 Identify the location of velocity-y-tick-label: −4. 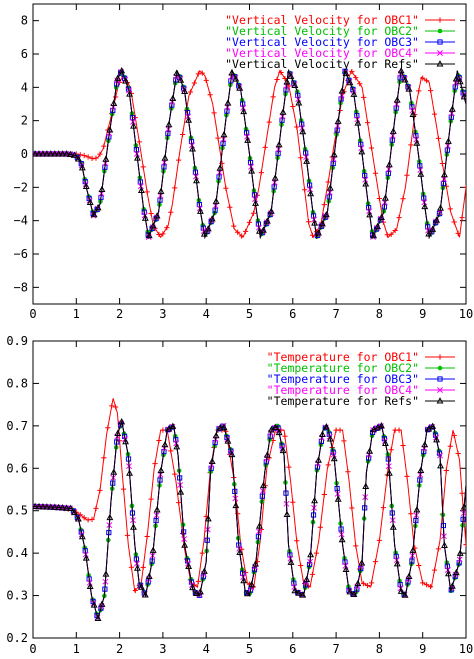
(21, 221).